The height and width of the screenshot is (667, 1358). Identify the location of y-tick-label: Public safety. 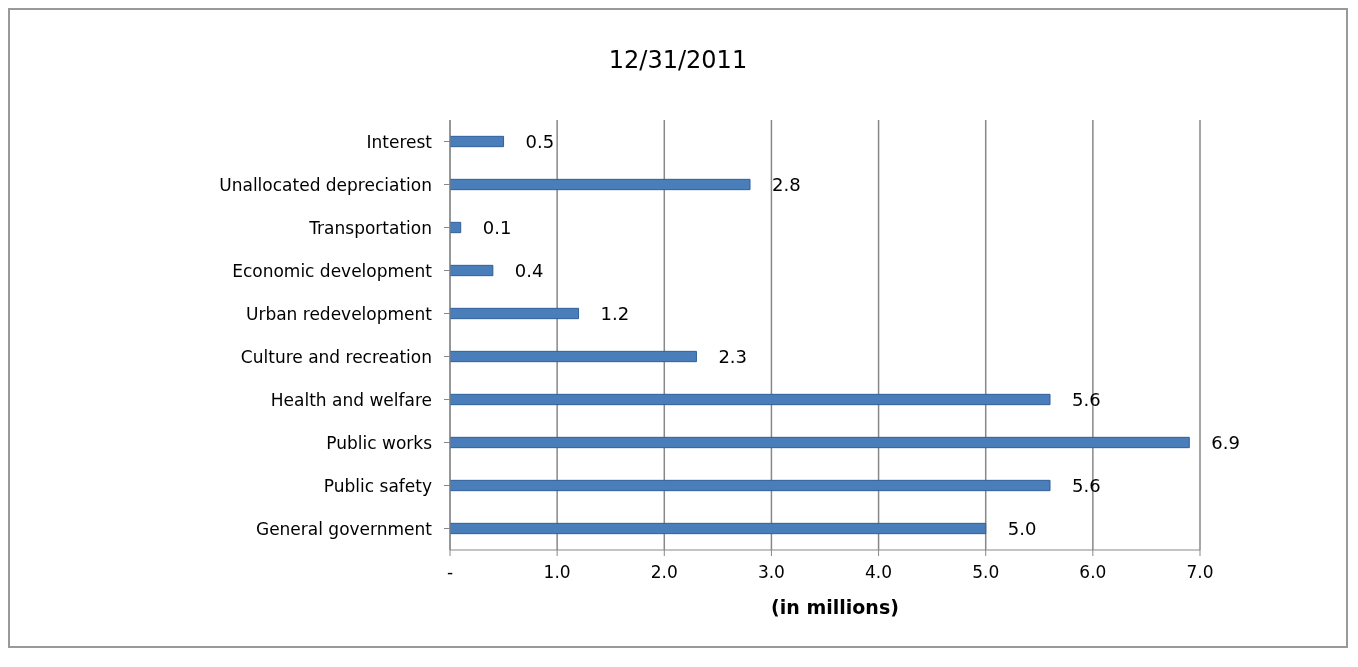
(377, 485).